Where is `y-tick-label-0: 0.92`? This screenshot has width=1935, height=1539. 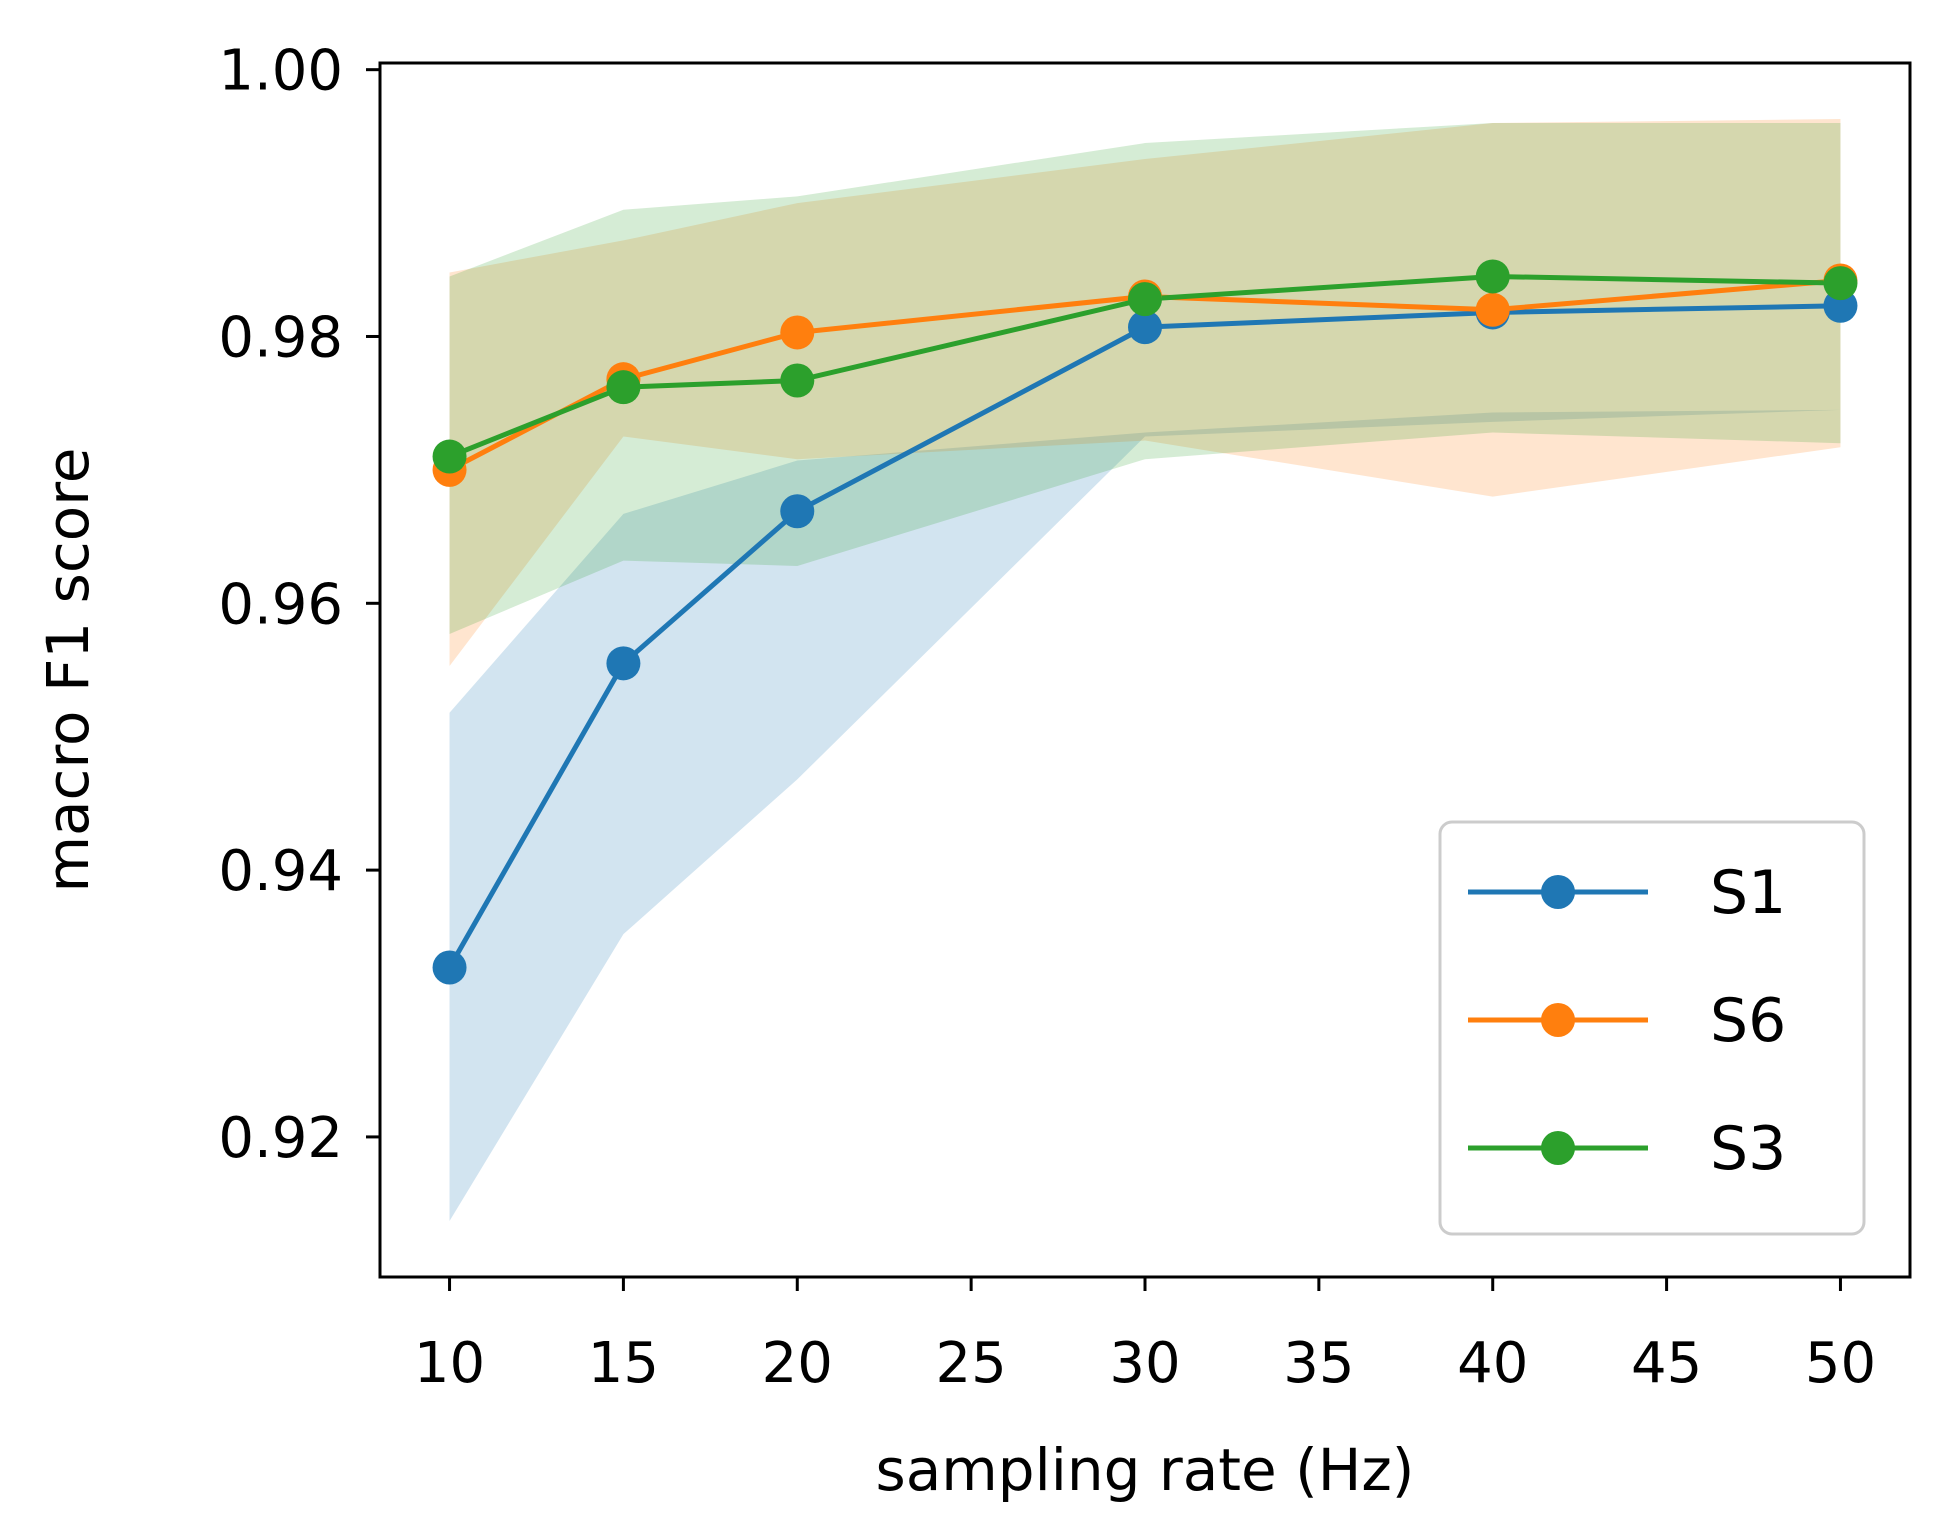
y-tick-label-0: 0.92 is located at coordinates (280, 1138).